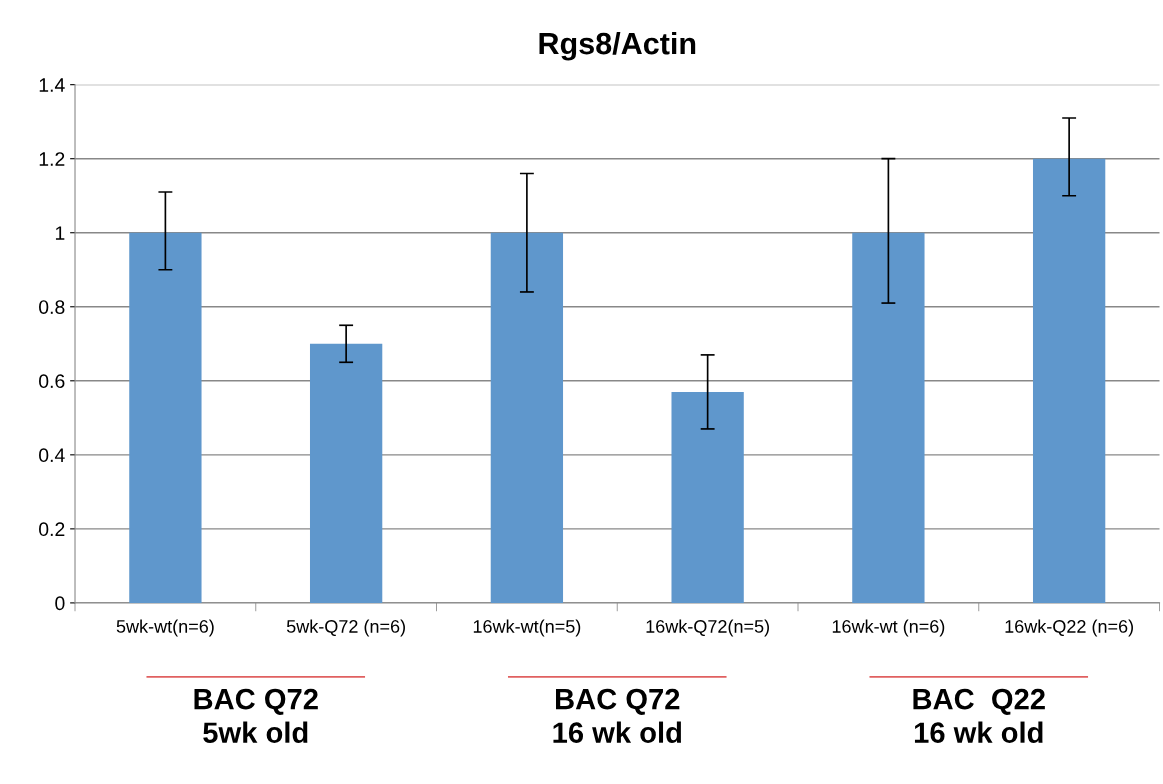 Image resolution: width=1163 pixels, height=784 pixels. Describe the element at coordinates (707, 628) in the screenshot. I see `x-tick-label: 16wk-Q72(n=5)` at that location.